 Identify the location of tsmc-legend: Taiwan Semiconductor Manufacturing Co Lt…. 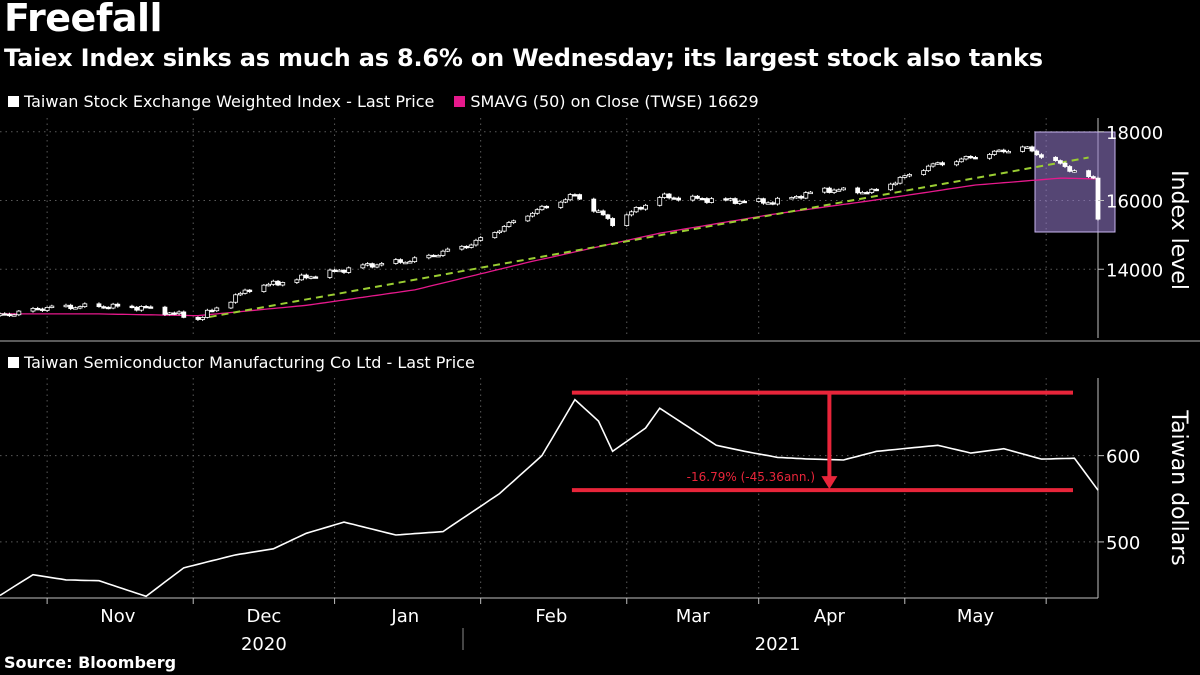
(241, 362).